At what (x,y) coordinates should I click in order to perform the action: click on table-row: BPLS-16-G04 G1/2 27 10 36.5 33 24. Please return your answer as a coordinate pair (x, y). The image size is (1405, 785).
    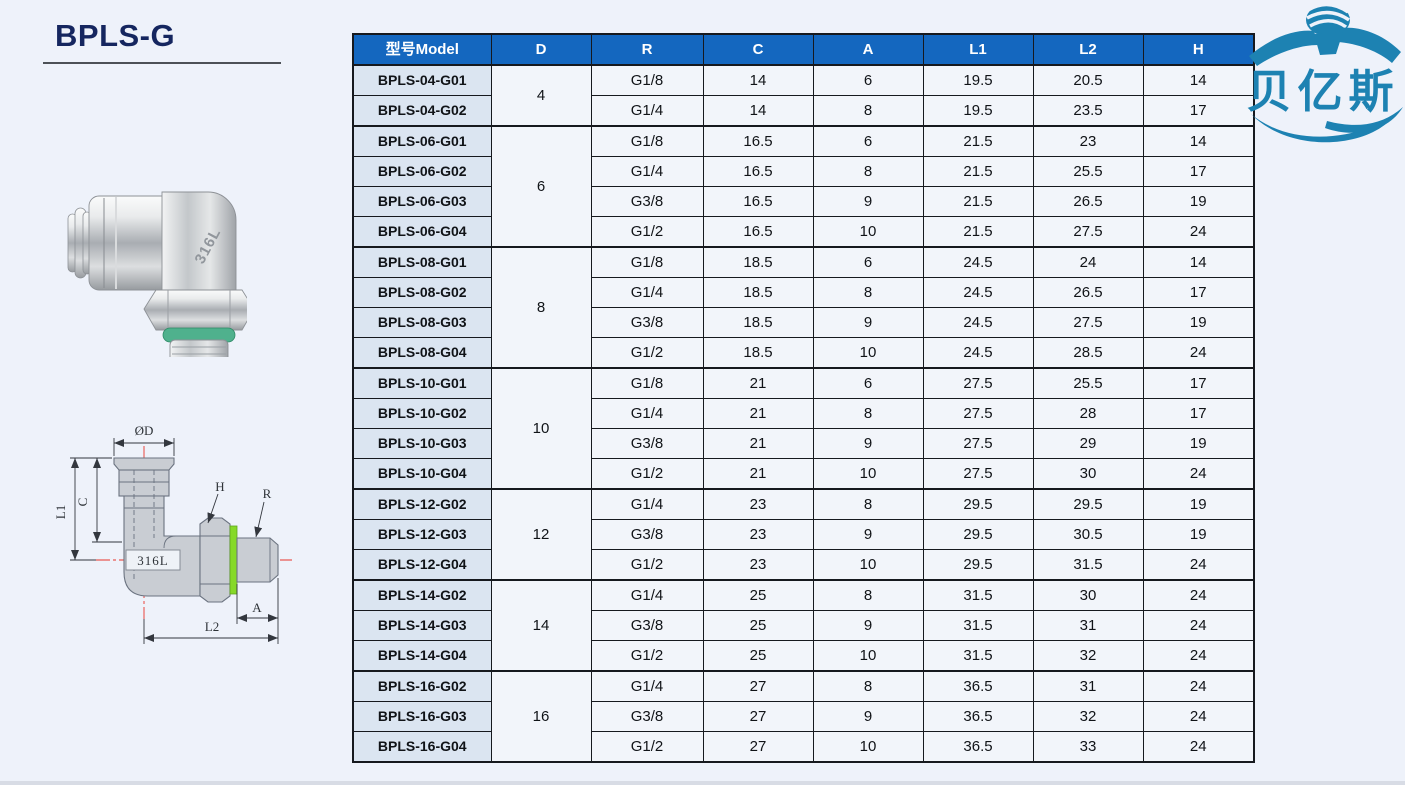
    Looking at the image, I should click on (803, 747).